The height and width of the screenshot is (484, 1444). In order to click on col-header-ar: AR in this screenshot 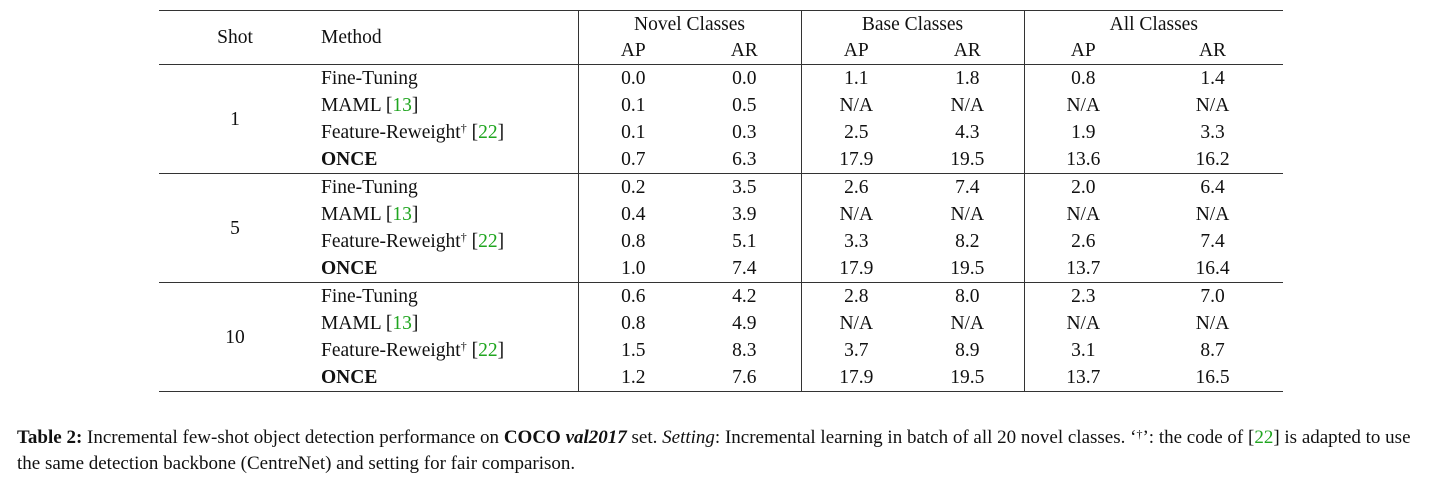, I will do `click(745, 51)`.